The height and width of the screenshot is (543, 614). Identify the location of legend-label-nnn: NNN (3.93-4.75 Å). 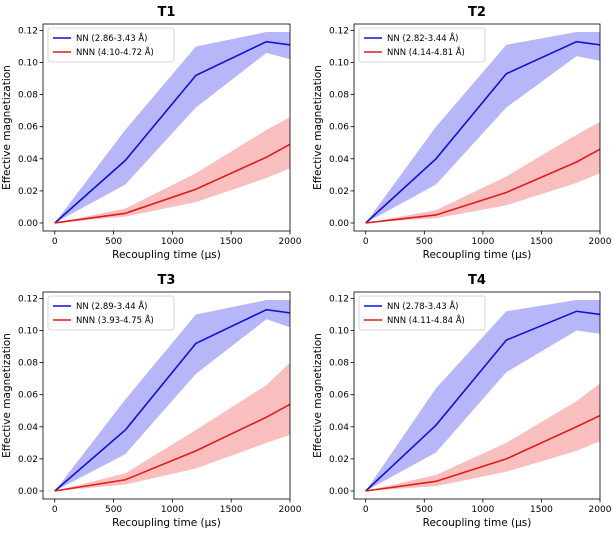
(115, 320).